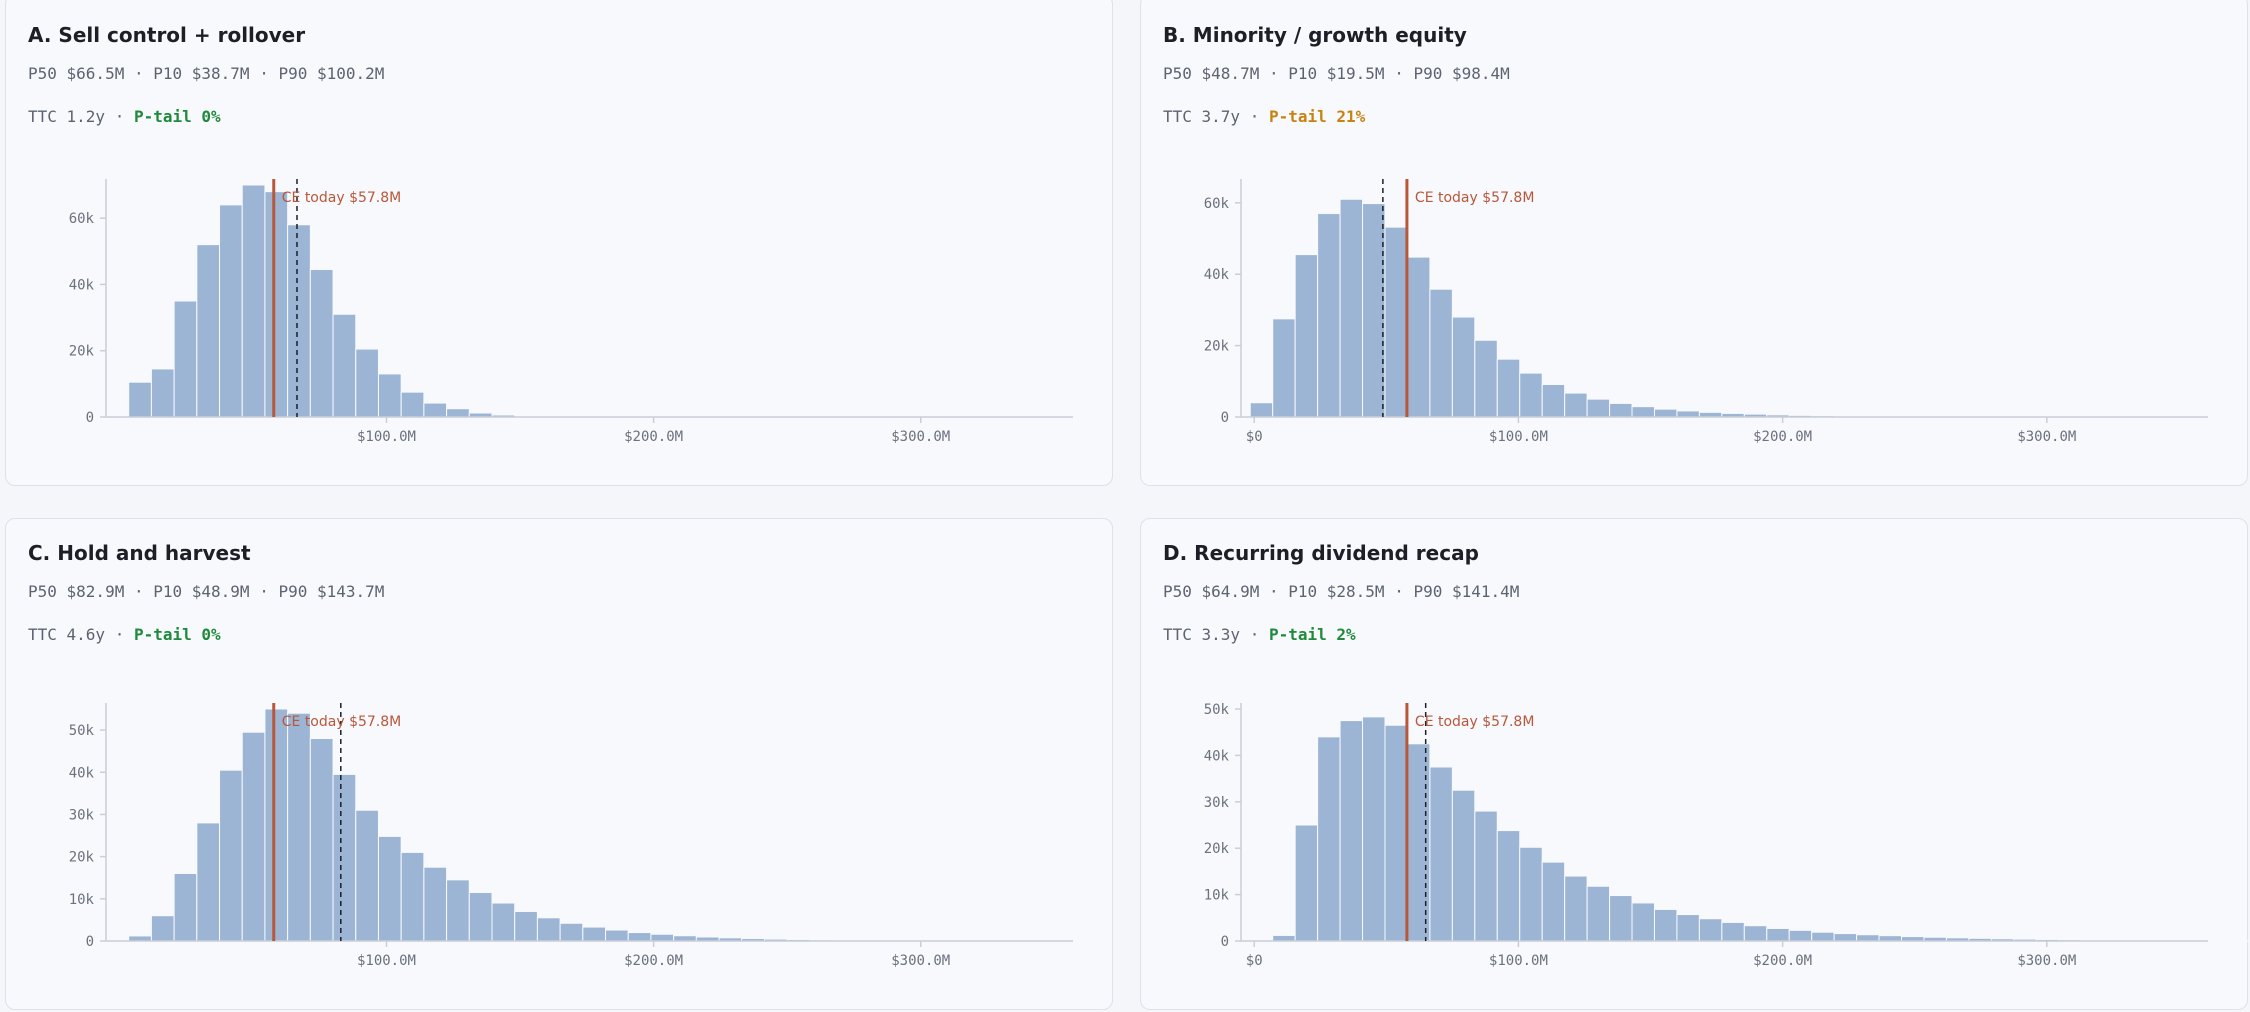 The height and width of the screenshot is (1012, 2250). Describe the element at coordinates (1202, 116) in the screenshot. I see `ttc-value: TTC 3.7y` at that location.